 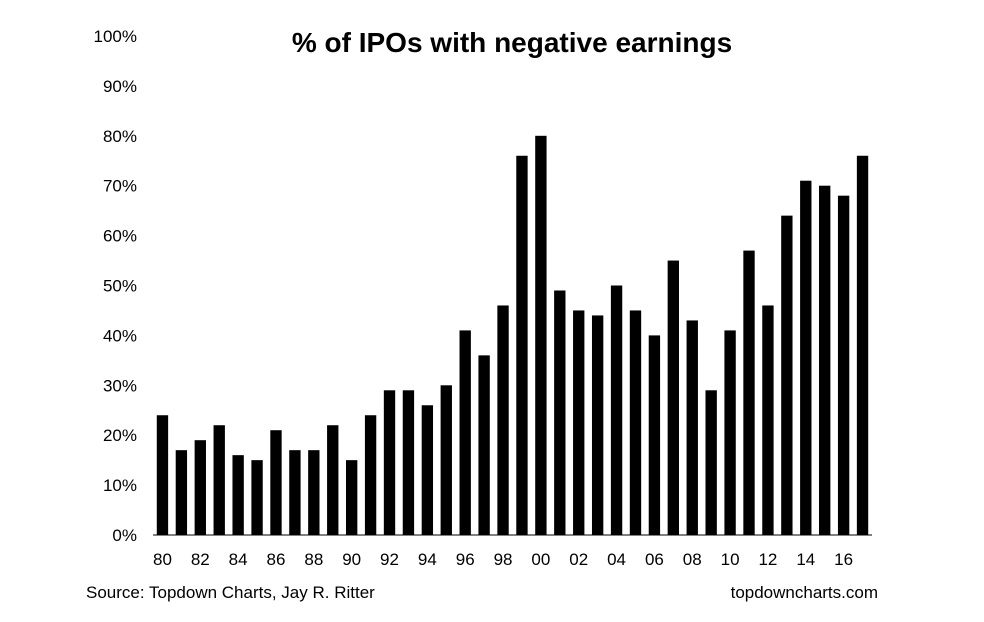 I want to click on y-tick-label: 10%, so click(x=120, y=485).